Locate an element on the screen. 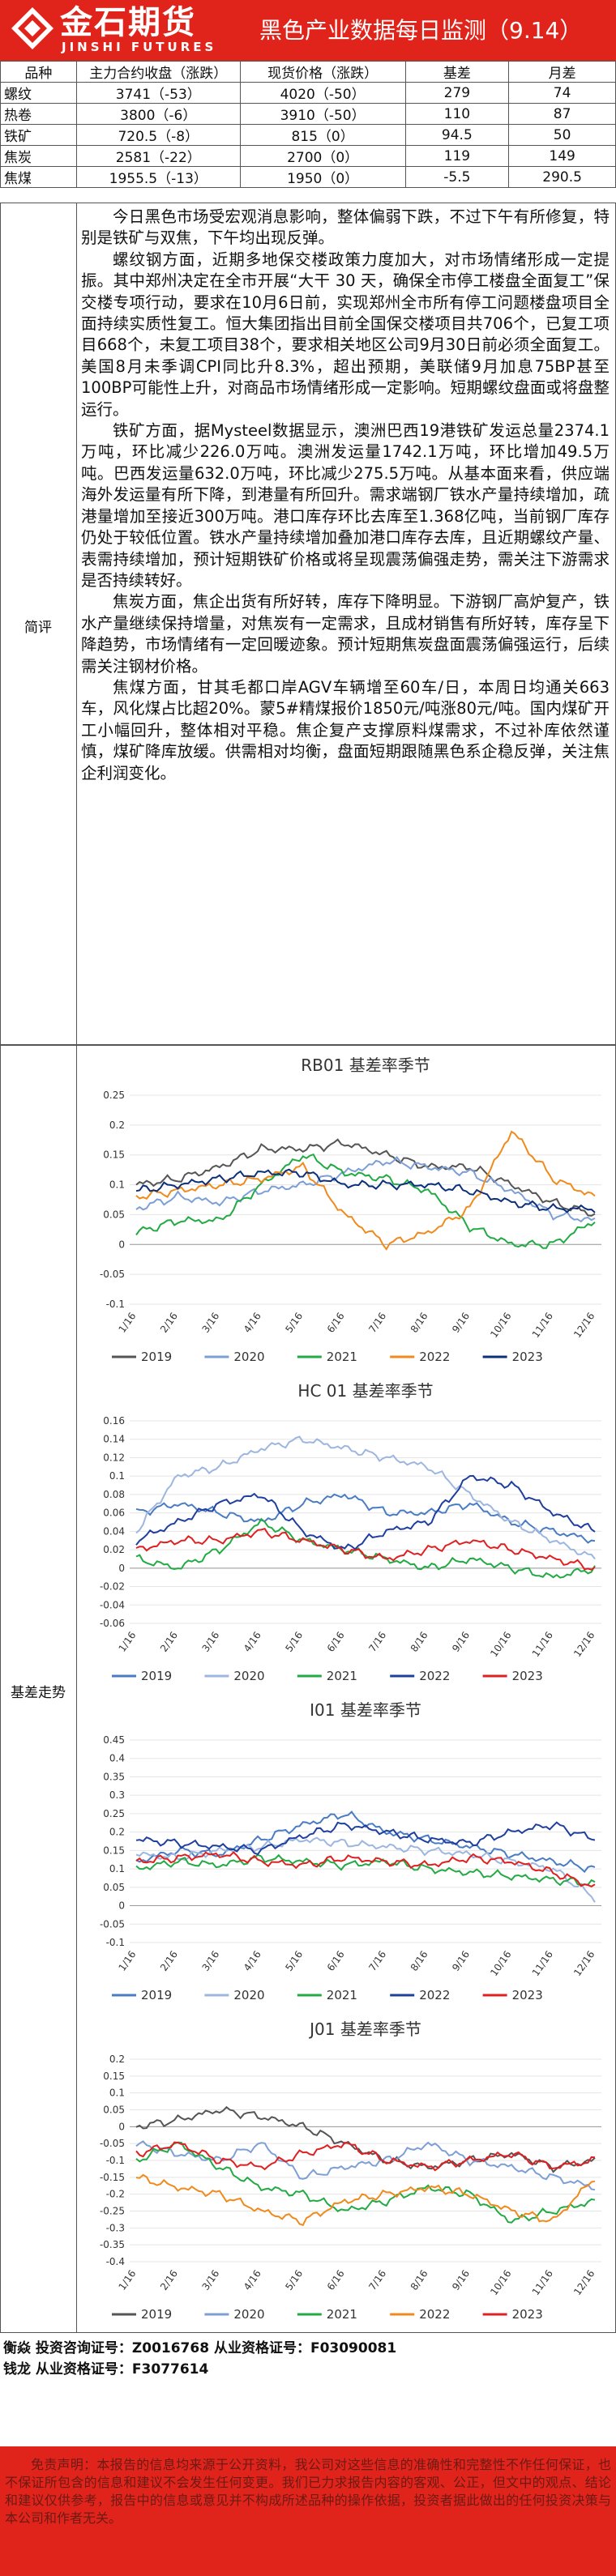  basis-value: 110 is located at coordinates (457, 114).